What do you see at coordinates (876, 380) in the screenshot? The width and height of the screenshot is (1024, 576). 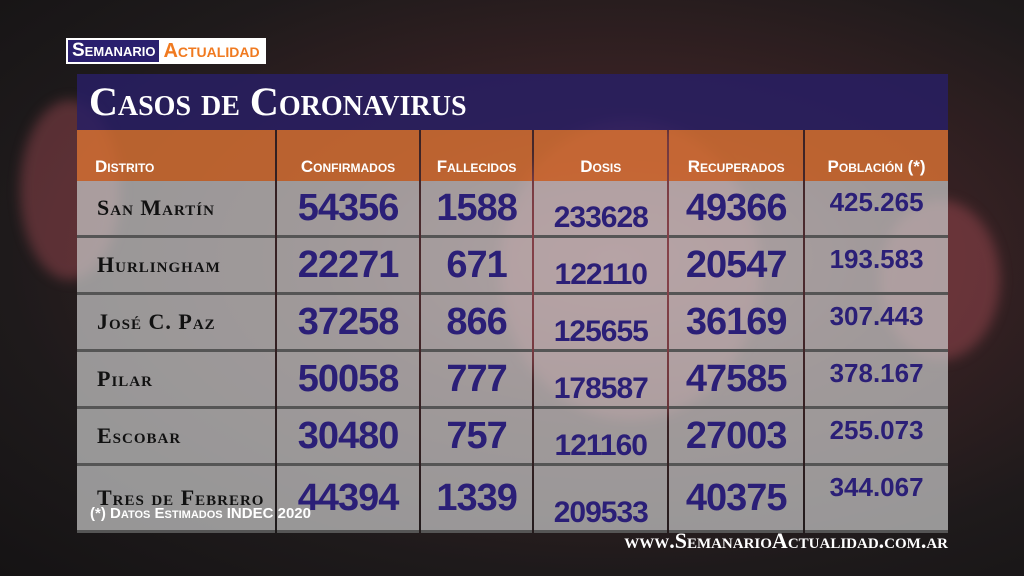 I see `cell-poblacion: 378.167` at bounding box center [876, 380].